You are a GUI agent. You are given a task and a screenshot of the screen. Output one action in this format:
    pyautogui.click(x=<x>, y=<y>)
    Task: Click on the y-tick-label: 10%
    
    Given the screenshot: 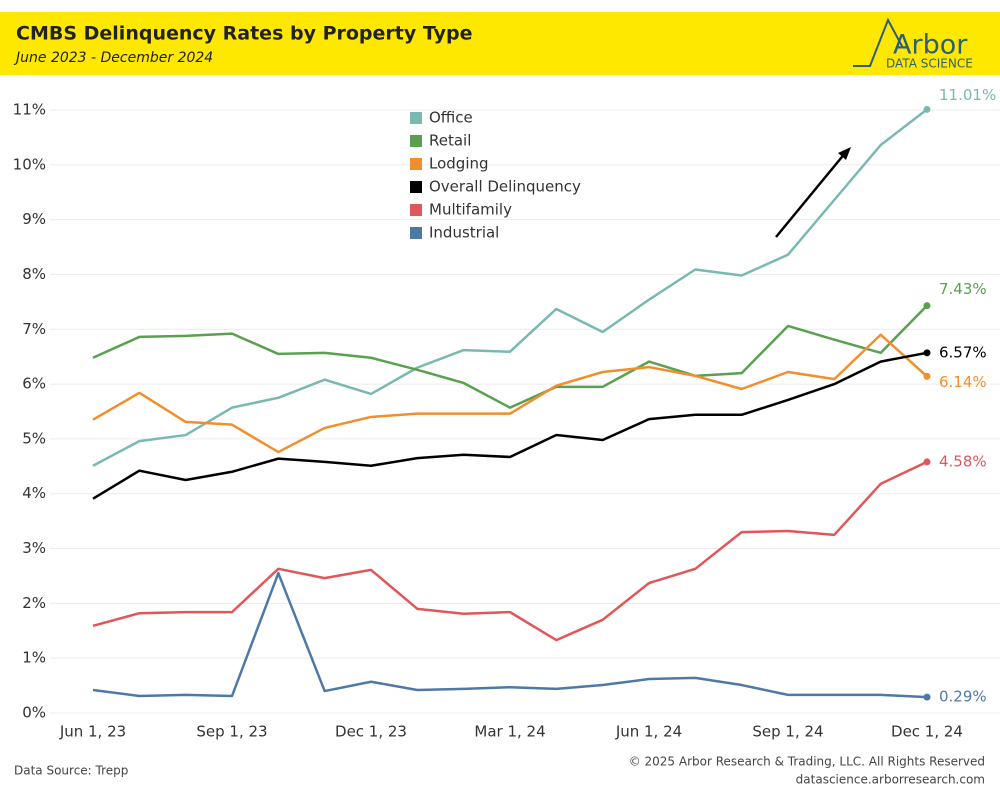 What is the action you would take?
    pyautogui.click(x=29, y=164)
    